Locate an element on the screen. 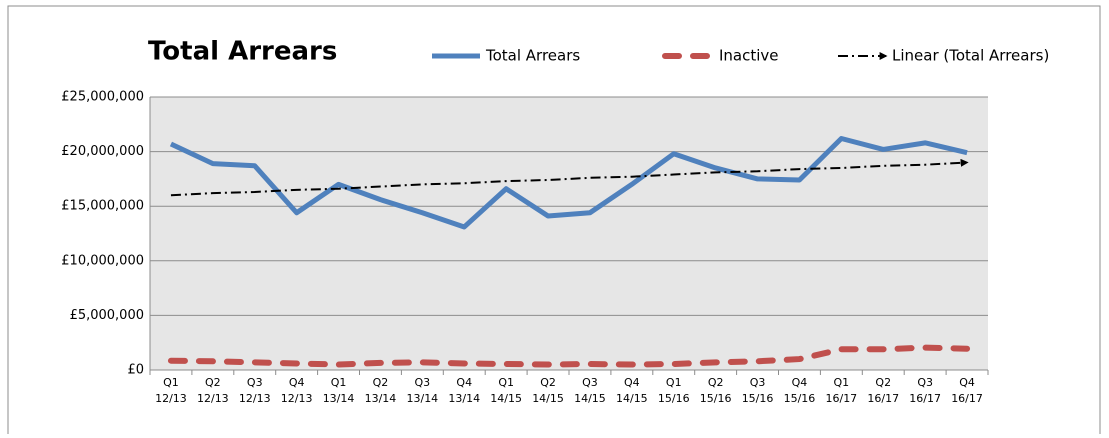 The width and height of the screenshot is (1109, 438). chart-title: Total Arrears is located at coordinates (242, 52).